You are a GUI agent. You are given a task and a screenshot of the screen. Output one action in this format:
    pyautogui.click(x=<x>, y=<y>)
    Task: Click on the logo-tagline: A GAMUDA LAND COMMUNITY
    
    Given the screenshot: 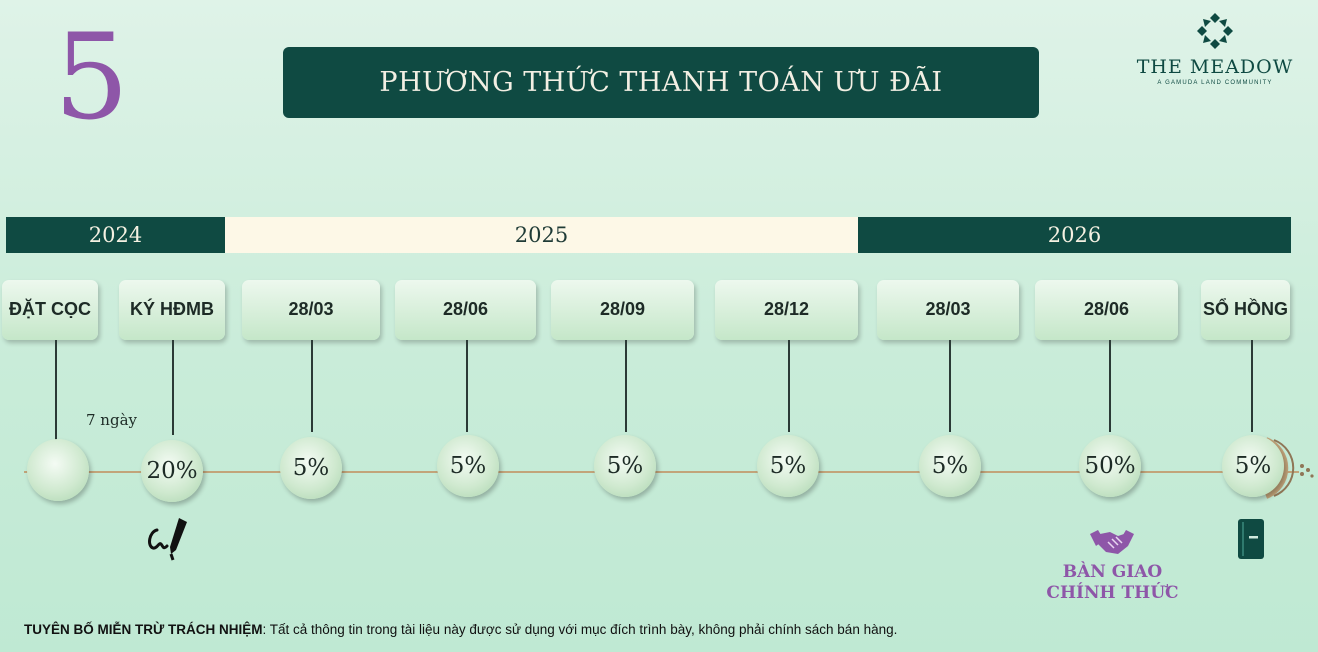 What is the action you would take?
    pyautogui.click(x=1215, y=83)
    